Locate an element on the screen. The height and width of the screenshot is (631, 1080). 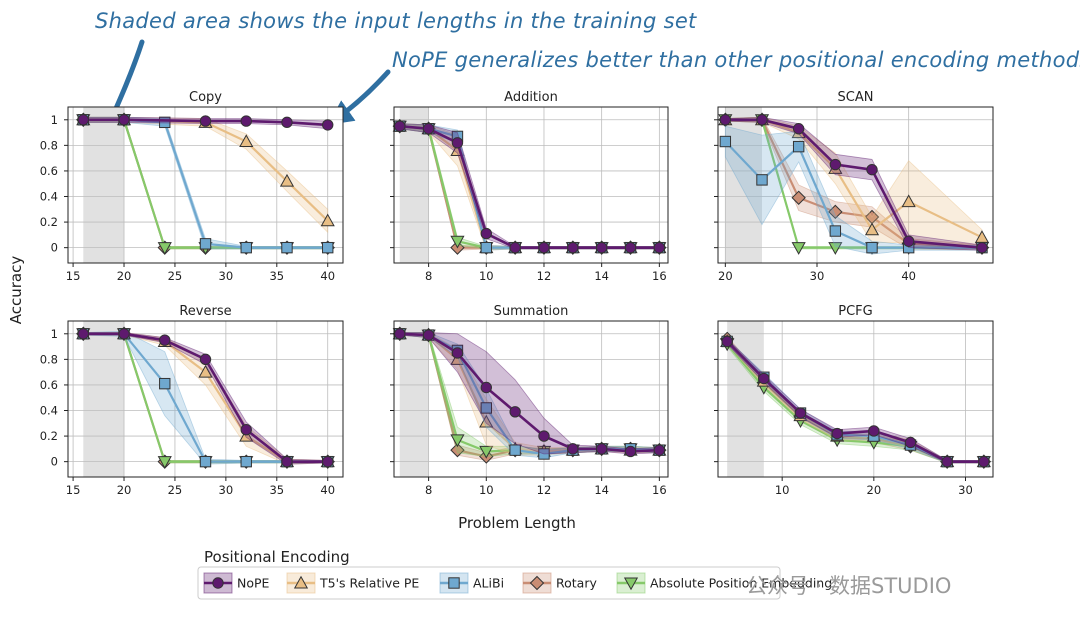
panel-title: Reverse is located at coordinates (205, 311).